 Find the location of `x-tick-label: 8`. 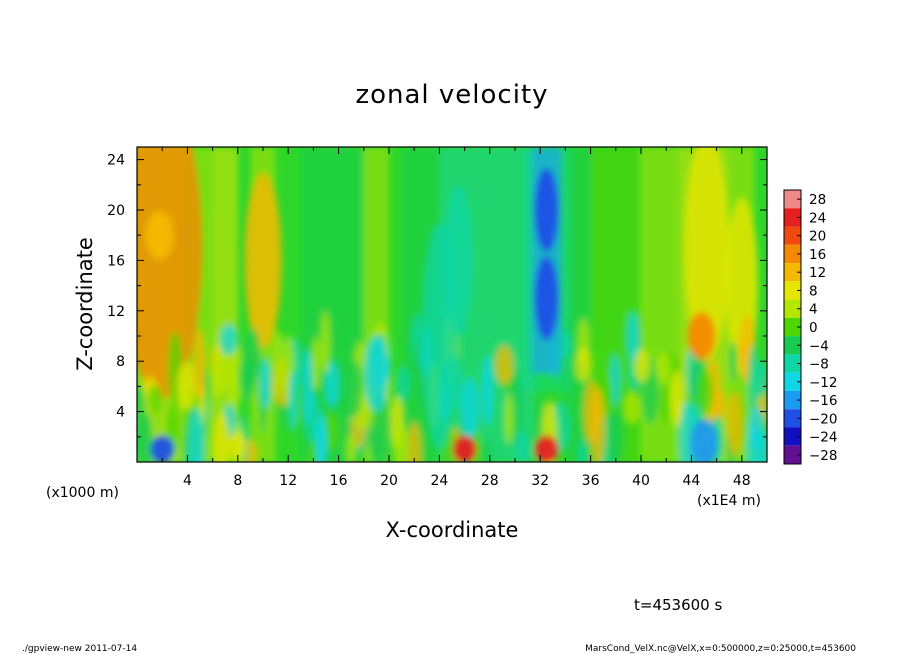

x-tick-label: 8 is located at coordinates (237, 481).